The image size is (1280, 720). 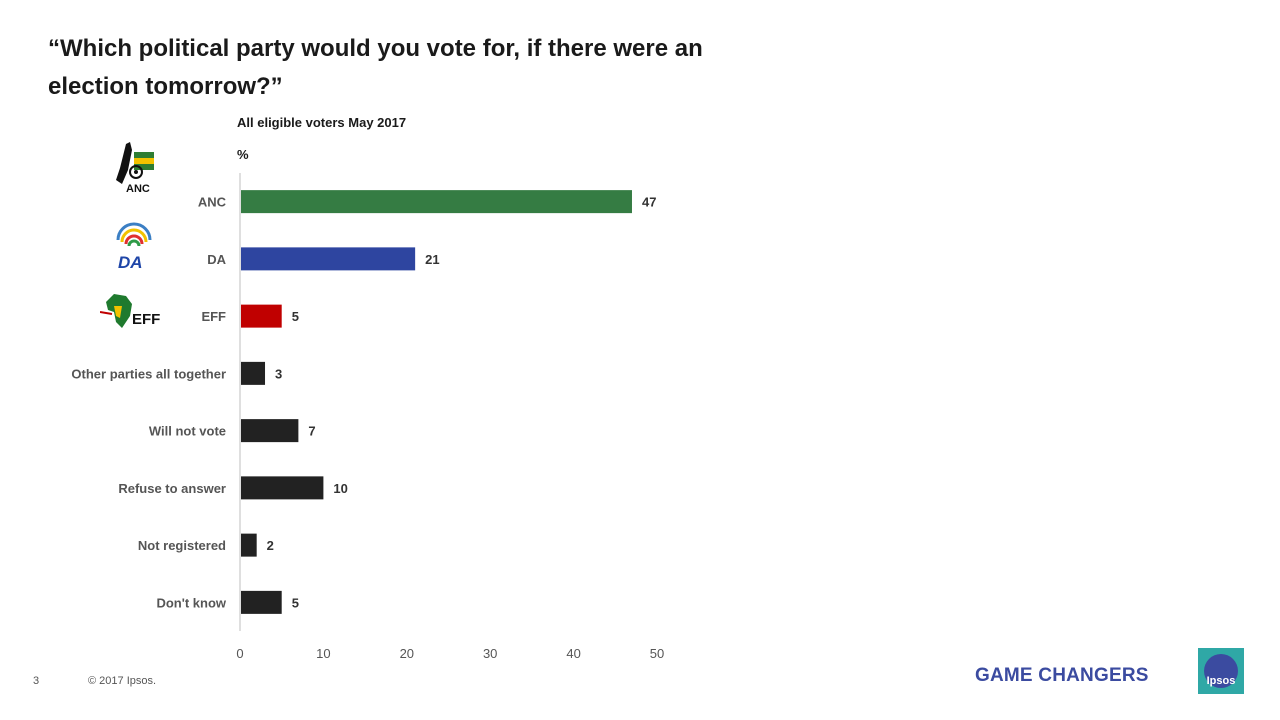 I want to click on chart-subtitle: All eligible voters May 2017, so click(x=322, y=122).